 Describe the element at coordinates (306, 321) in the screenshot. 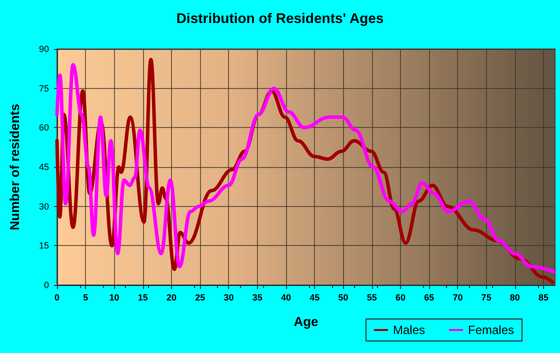

I see `x-axis-title: Age` at that location.